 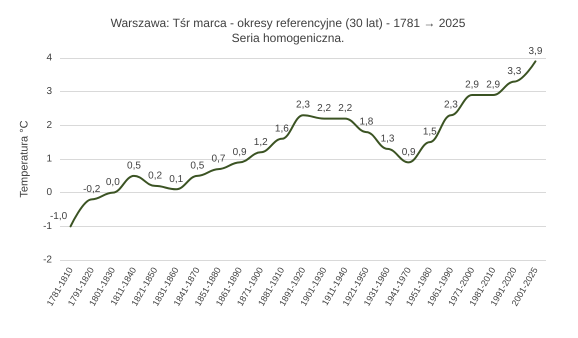 What do you see at coordinates (535, 51) in the screenshot?
I see `data-label: 3,9` at bounding box center [535, 51].